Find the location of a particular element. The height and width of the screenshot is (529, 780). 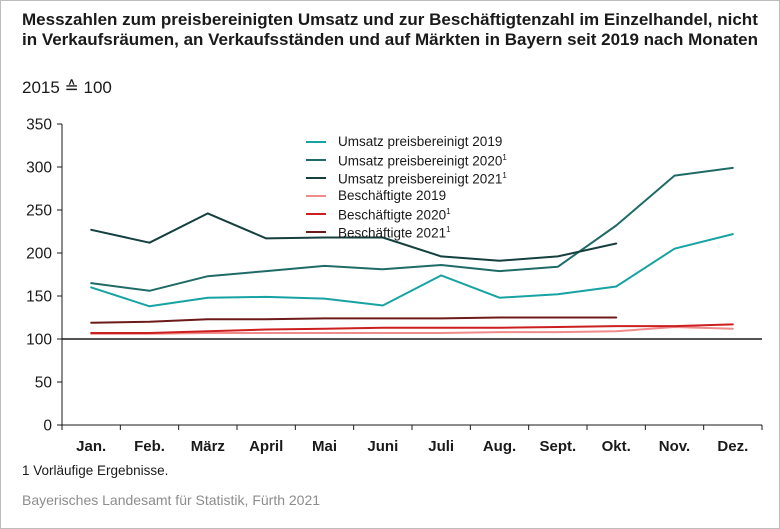

legend-item: Umsatz preisbereinigt 20211 is located at coordinates (406, 178).